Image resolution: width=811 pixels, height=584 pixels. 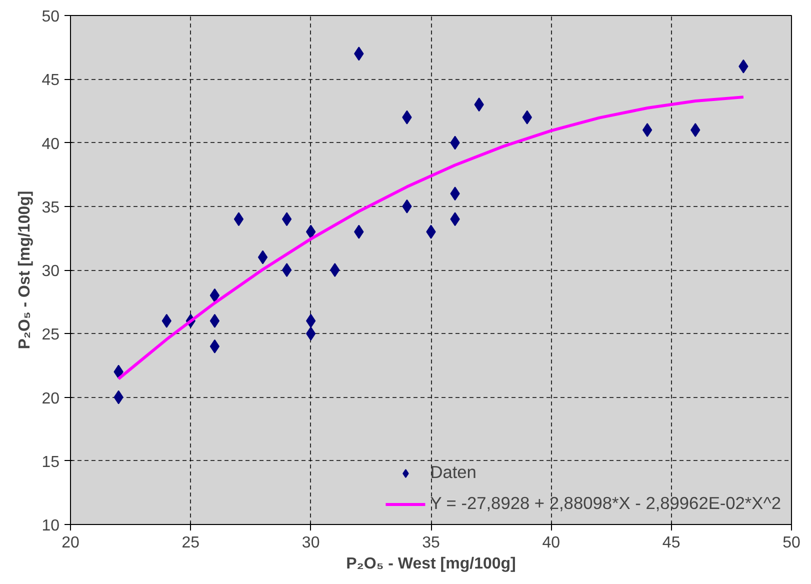 I want to click on x-tick-label: 30, so click(x=311, y=543).